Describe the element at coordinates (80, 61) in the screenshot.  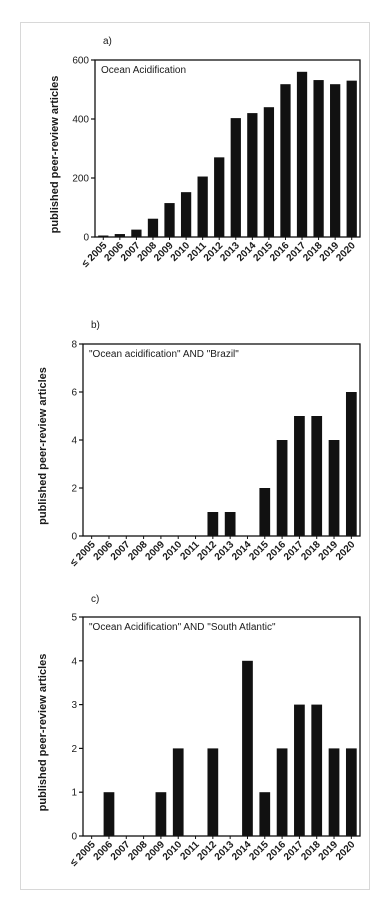
I see `y-tick-label: 600` at that location.